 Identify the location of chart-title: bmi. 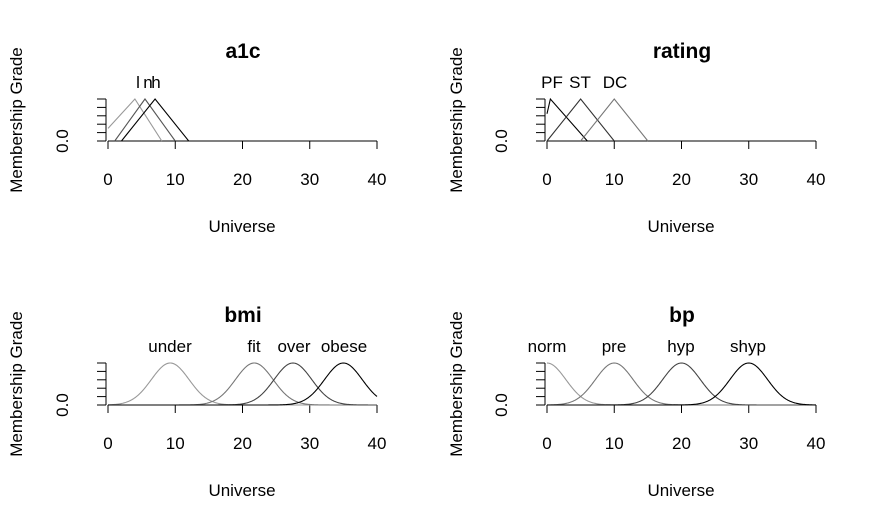
(242, 315).